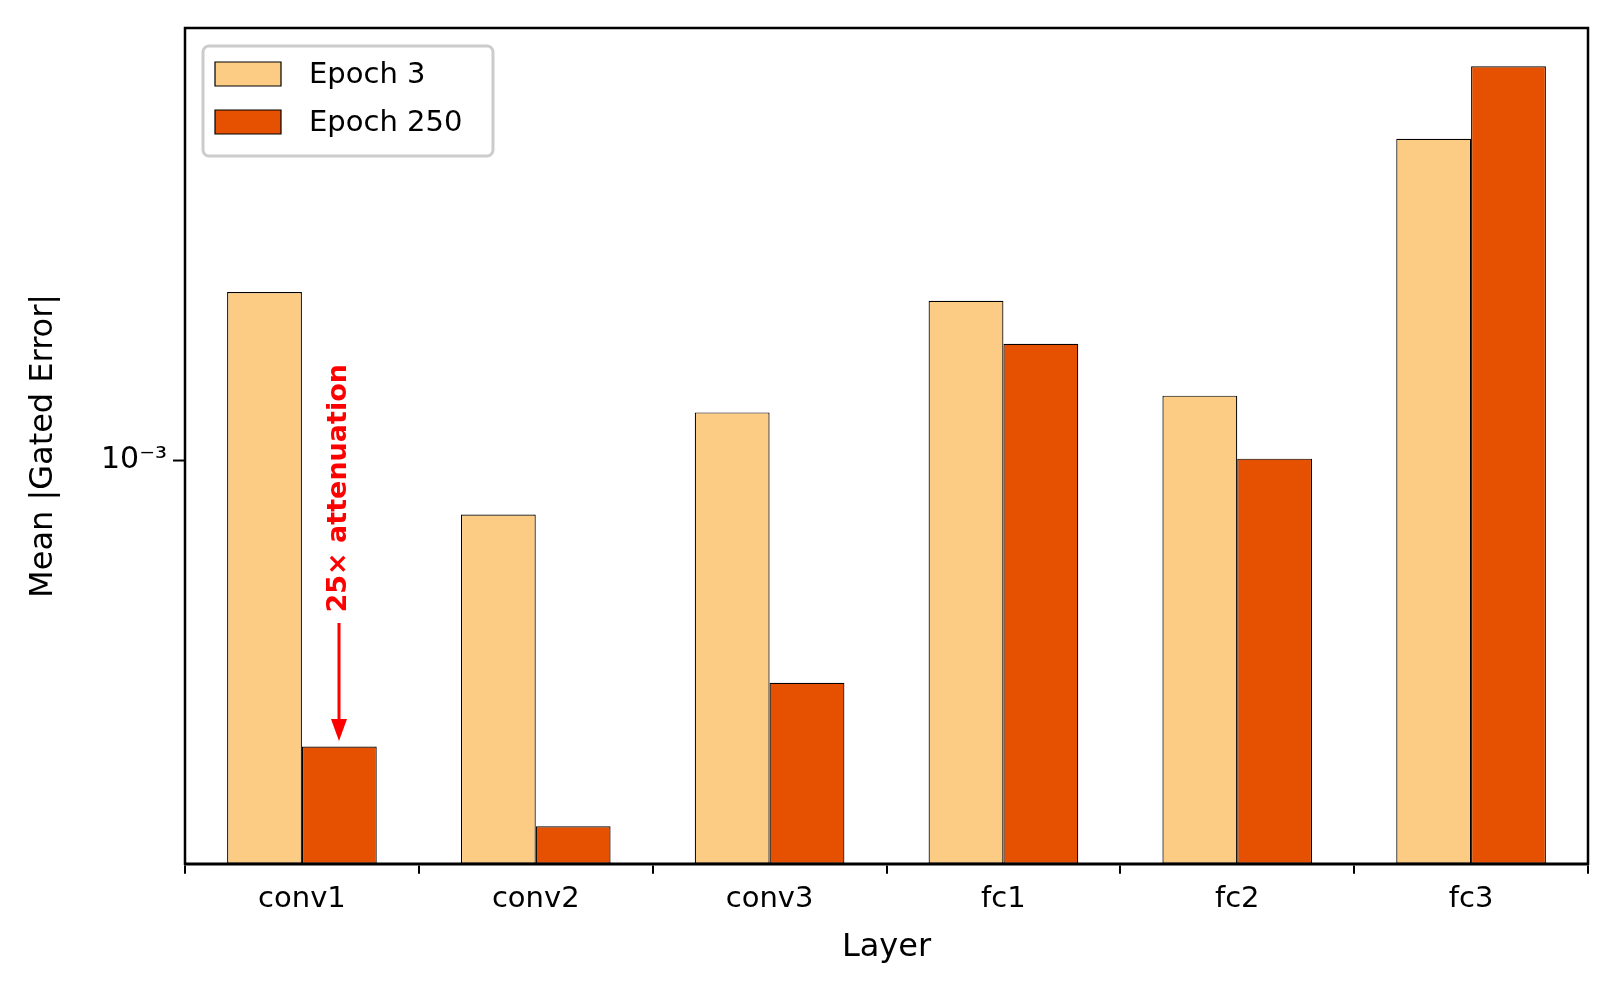 This screenshot has width=1618, height=985. Describe the element at coordinates (133, 458) in the screenshot. I see `text: 10⁻³` at that location.